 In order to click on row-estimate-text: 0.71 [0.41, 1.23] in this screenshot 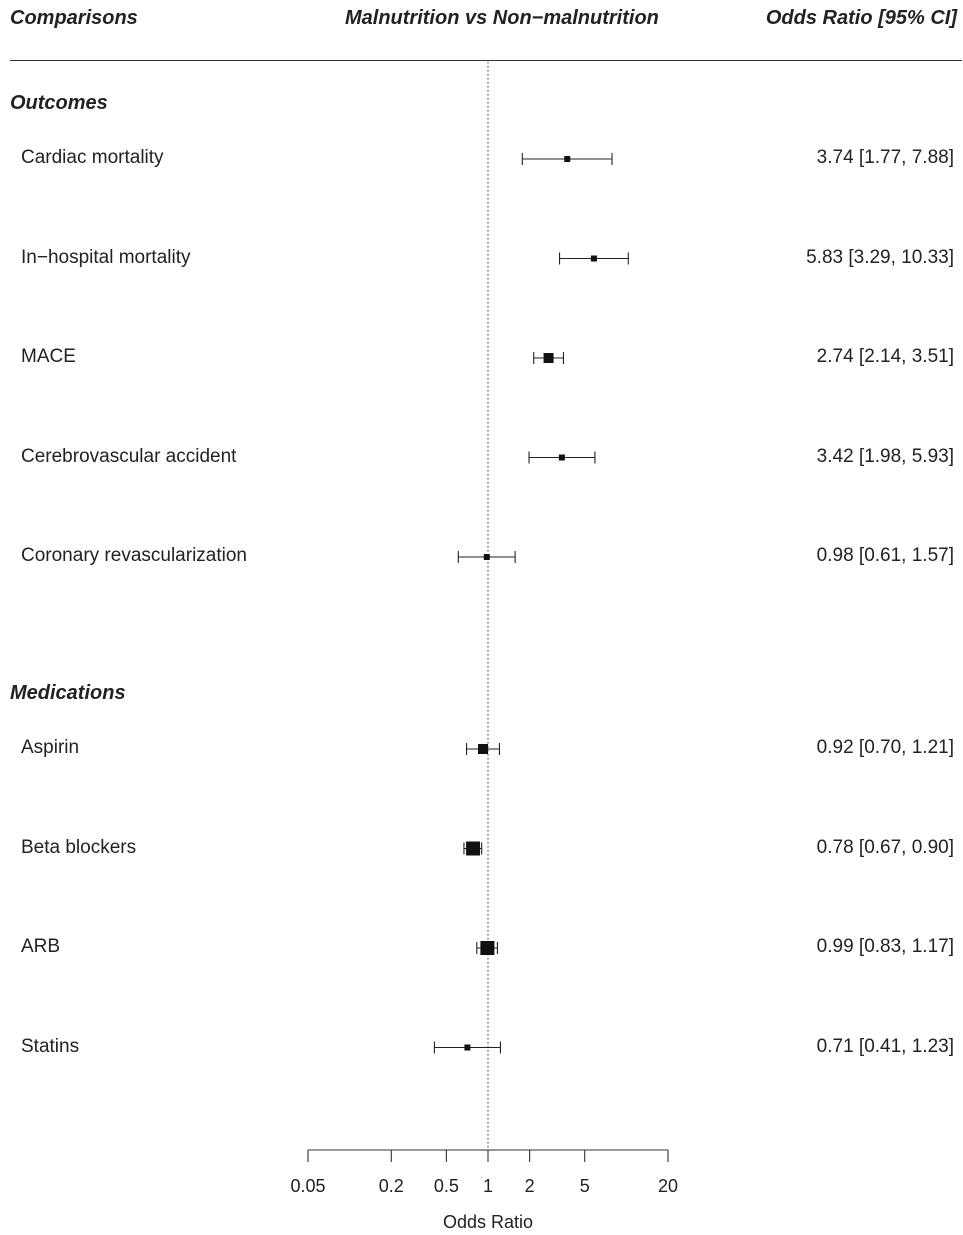, I will do `click(885, 1046)`.